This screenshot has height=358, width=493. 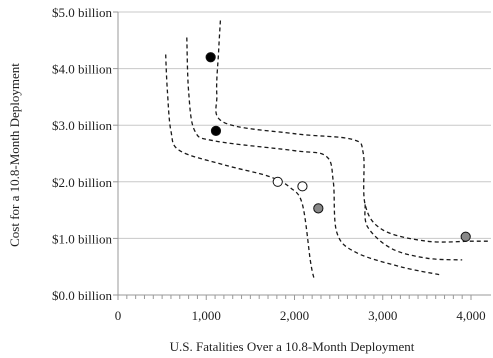 What do you see at coordinates (82, 12) in the screenshot?
I see `y-tick-label: $5.0 billion` at bounding box center [82, 12].